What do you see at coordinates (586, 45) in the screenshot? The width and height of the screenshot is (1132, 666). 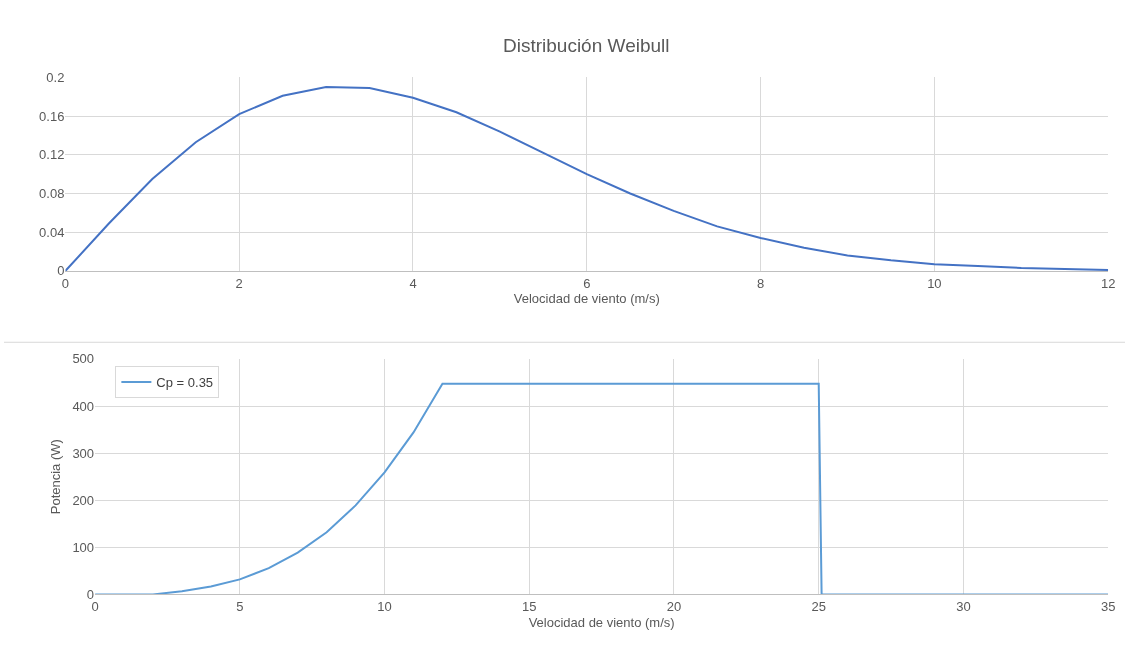 I see `chart-title: Distribución Weibull` at bounding box center [586, 45].